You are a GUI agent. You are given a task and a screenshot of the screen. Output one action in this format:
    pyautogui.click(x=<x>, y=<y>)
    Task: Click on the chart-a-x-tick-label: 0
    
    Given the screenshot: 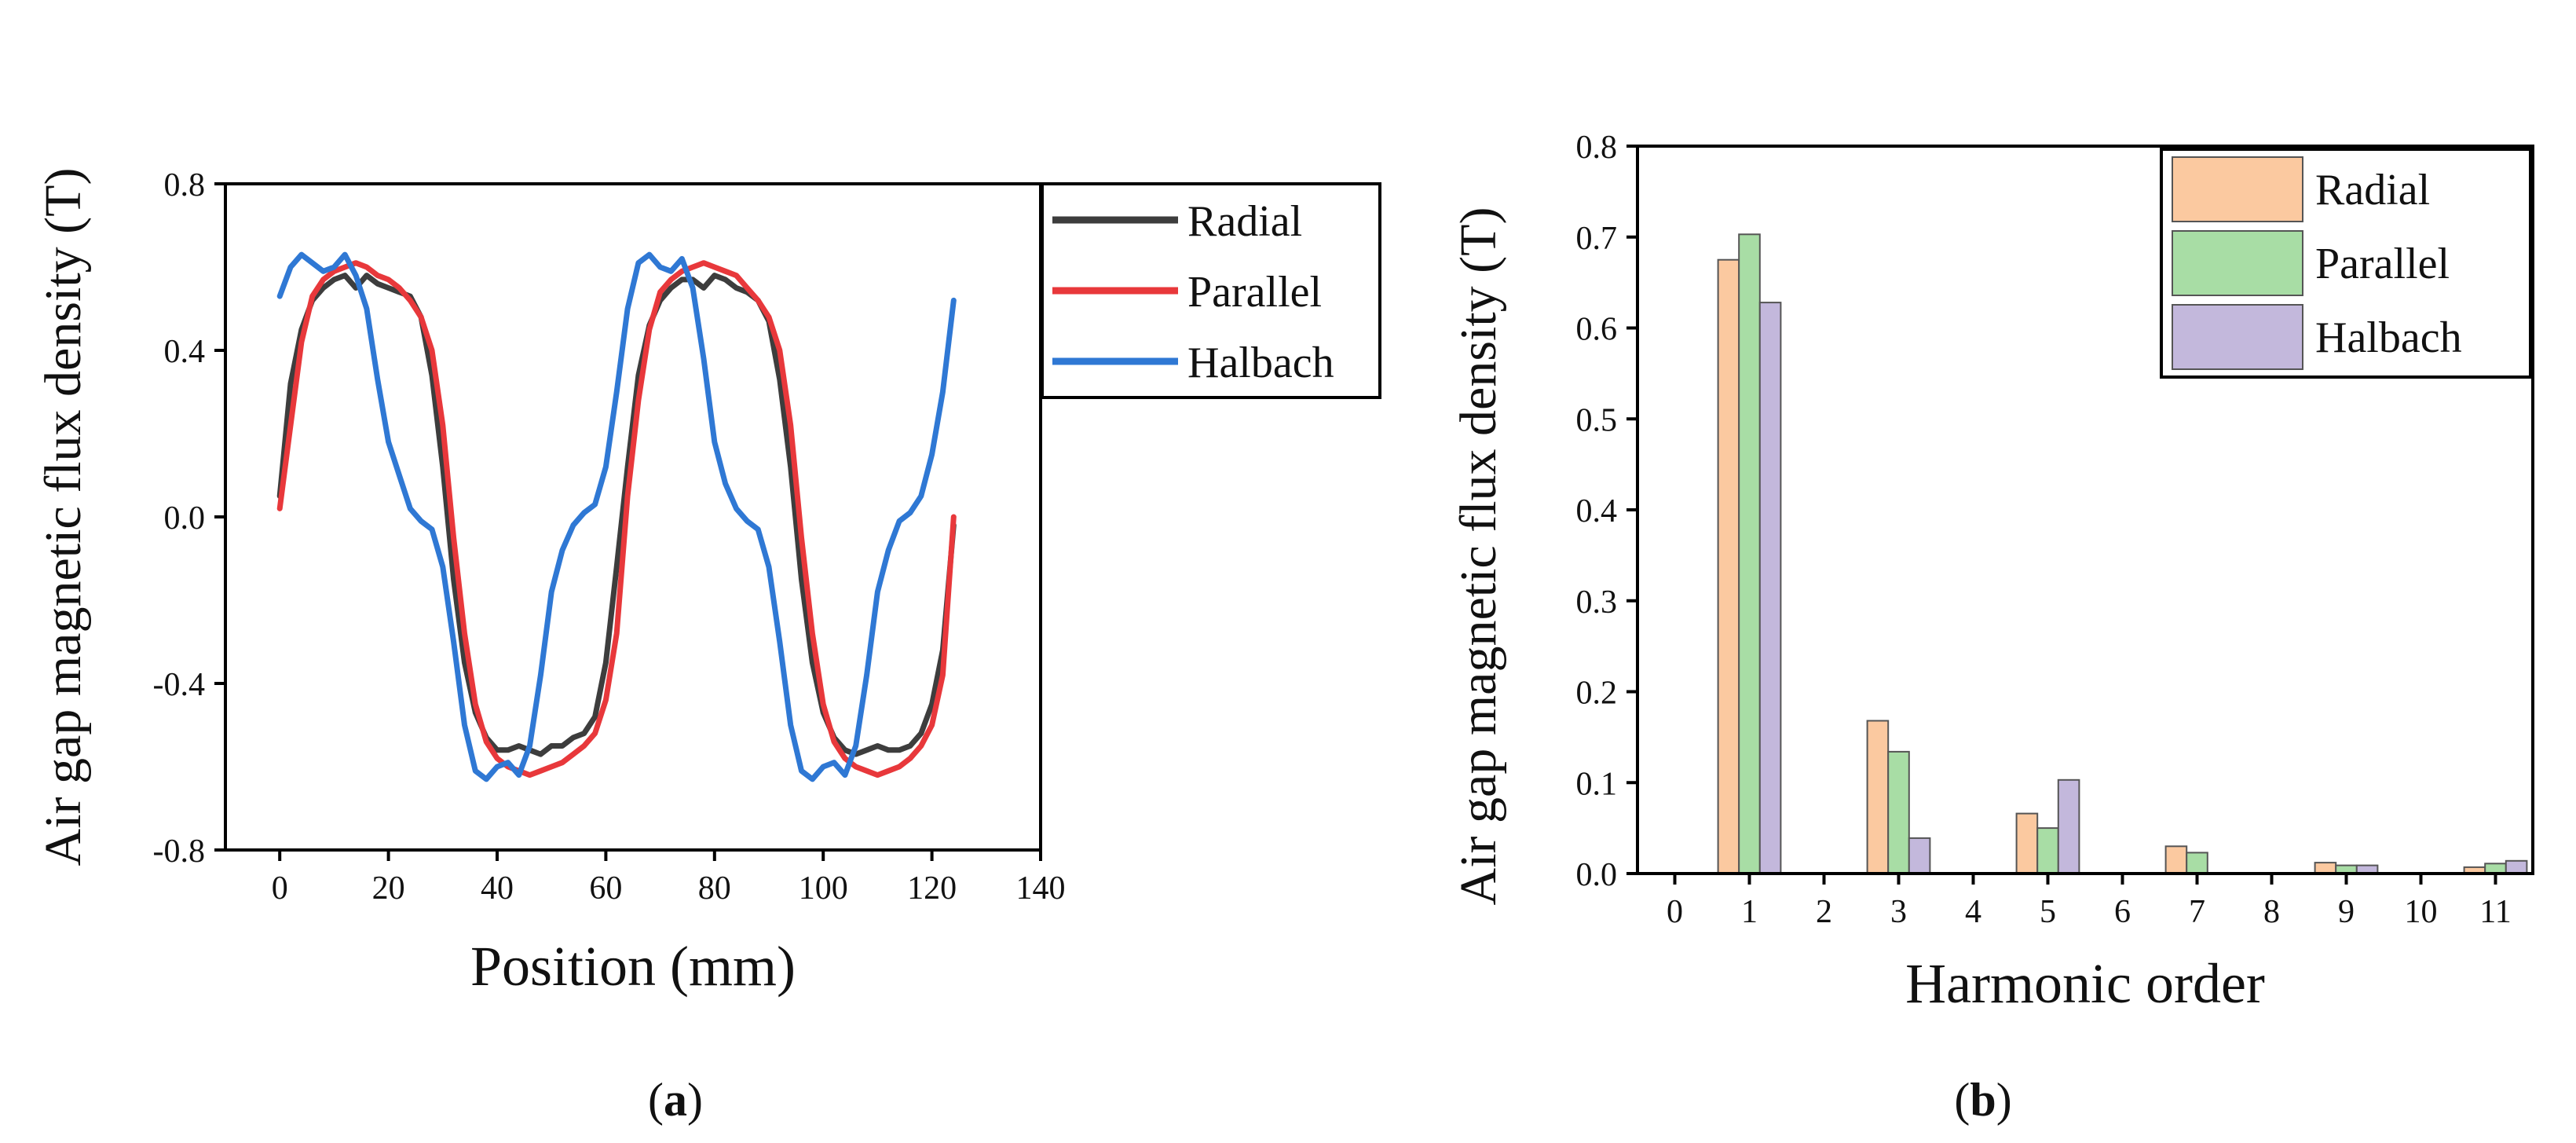 What is the action you would take?
    pyautogui.click(x=280, y=889)
    